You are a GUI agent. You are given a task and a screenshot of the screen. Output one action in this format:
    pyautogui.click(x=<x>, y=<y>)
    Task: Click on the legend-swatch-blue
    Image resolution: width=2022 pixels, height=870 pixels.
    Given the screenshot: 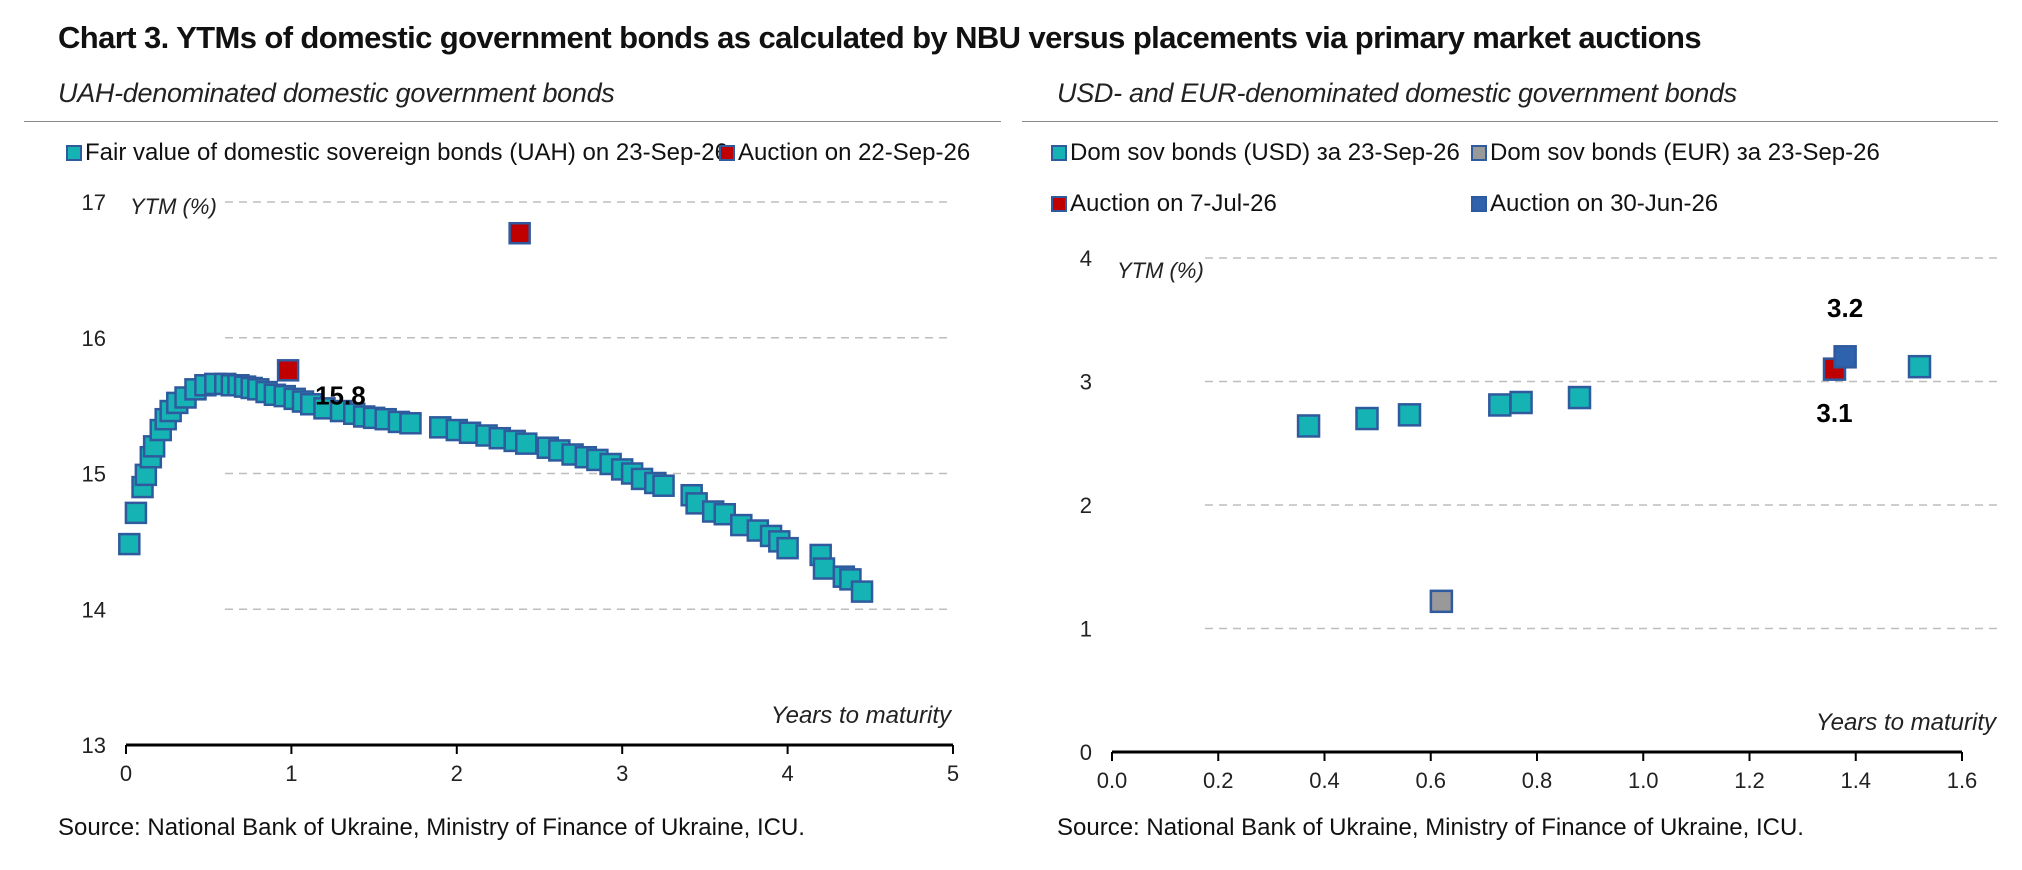 What is the action you would take?
    pyautogui.click(x=1479, y=204)
    